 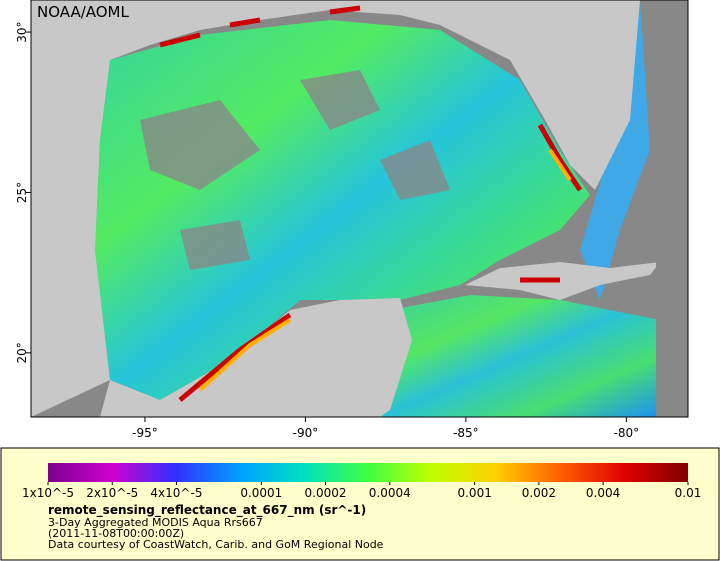 What do you see at coordinates (672, 208) in the screenshot?
I see `no-data-east` at bounding box center [672, 208].